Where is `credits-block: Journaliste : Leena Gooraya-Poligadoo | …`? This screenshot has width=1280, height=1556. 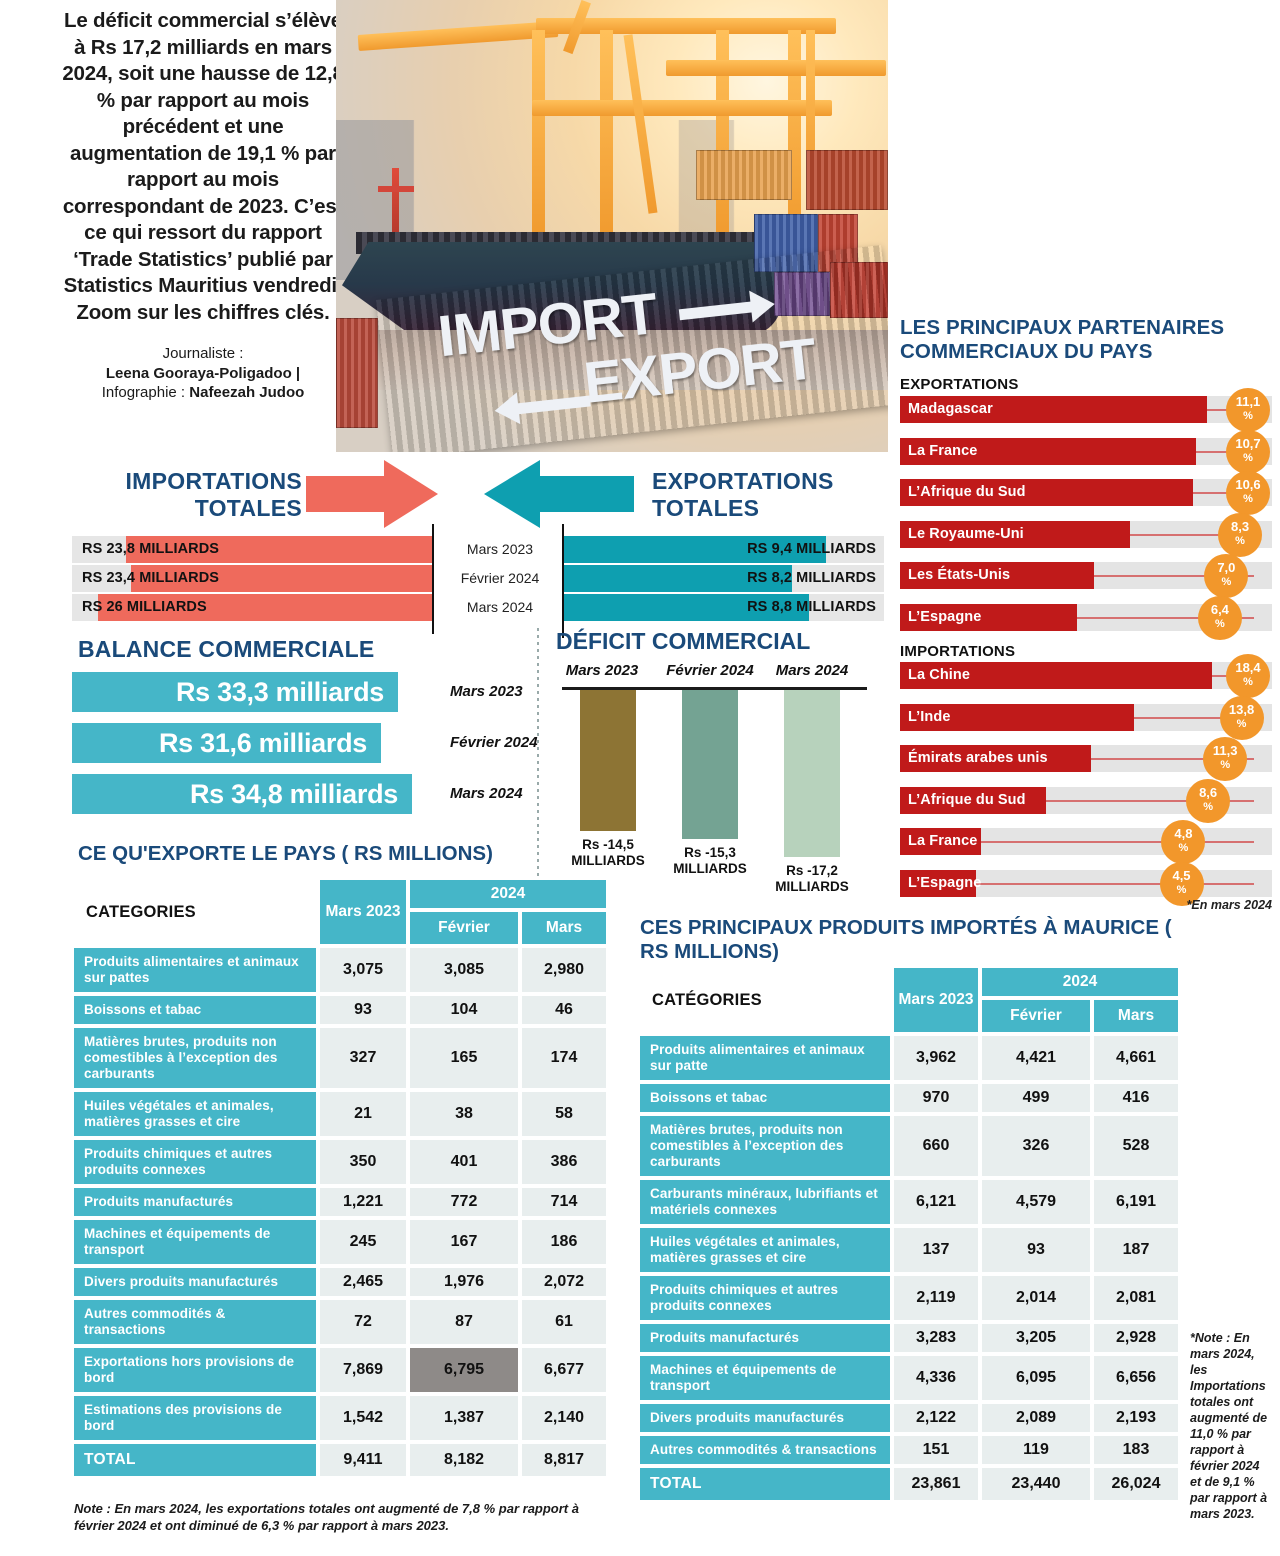
credits-block: Journaliste : Leena Gooraya-Poligadoo | … is located at coordinates (203, 373).